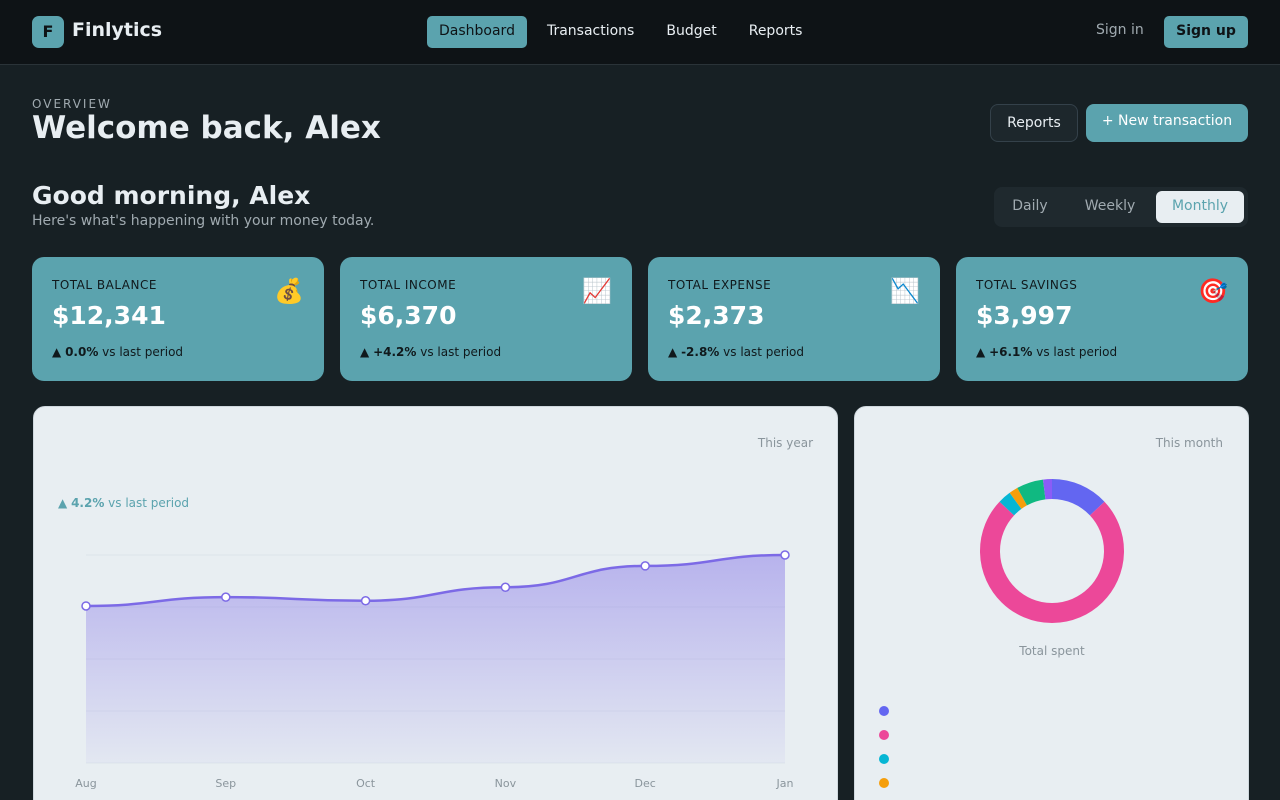  Describe the element at coordinates (435, 580) in the screenshot. I see `line` at that location.